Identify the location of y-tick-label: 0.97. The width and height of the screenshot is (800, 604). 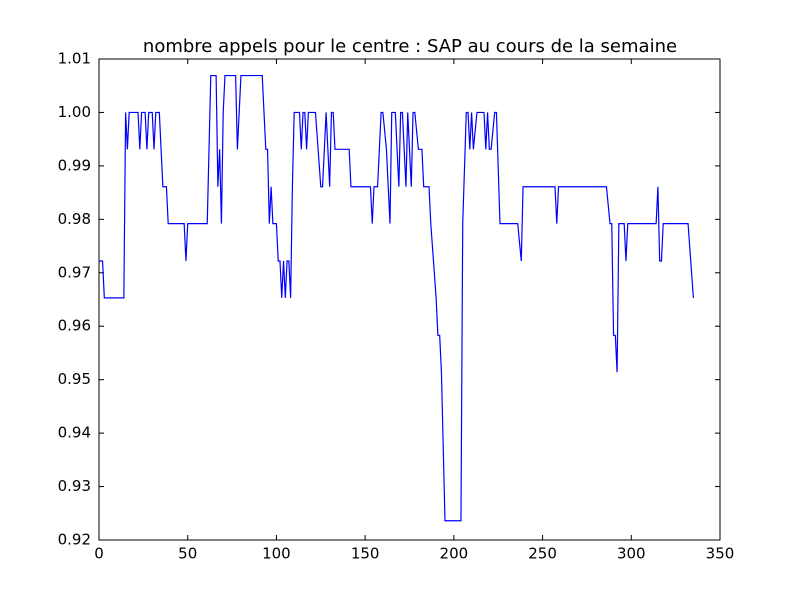
(74, 272).